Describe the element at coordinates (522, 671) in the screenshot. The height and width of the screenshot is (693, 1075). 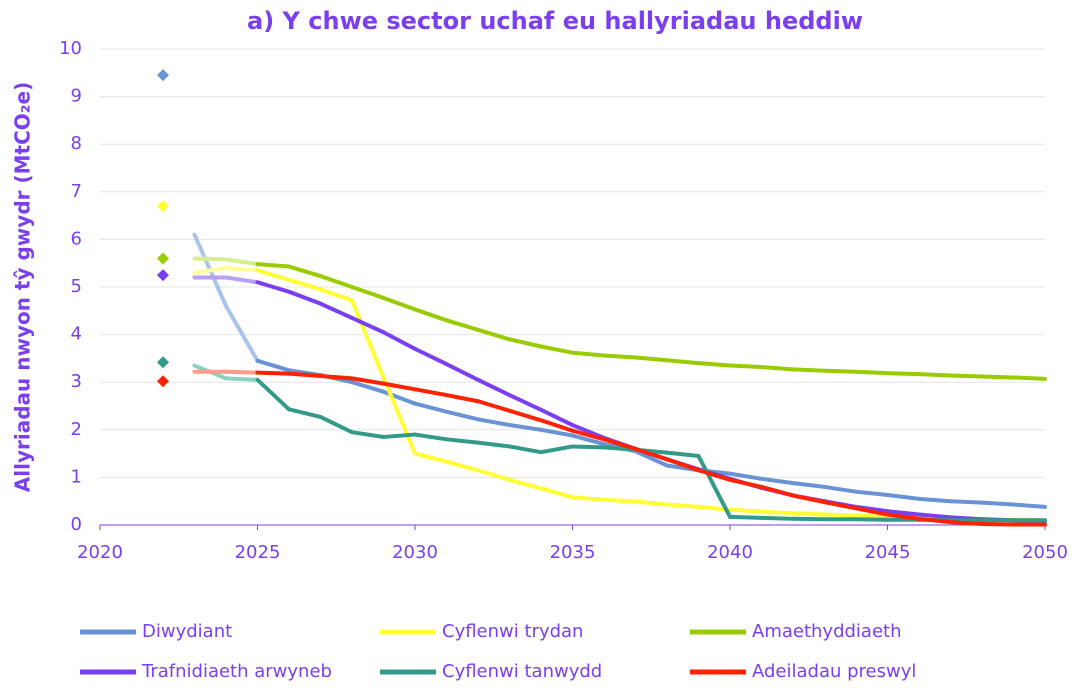
I see `legend-label: Cyflenwi tanwydd` at that location.